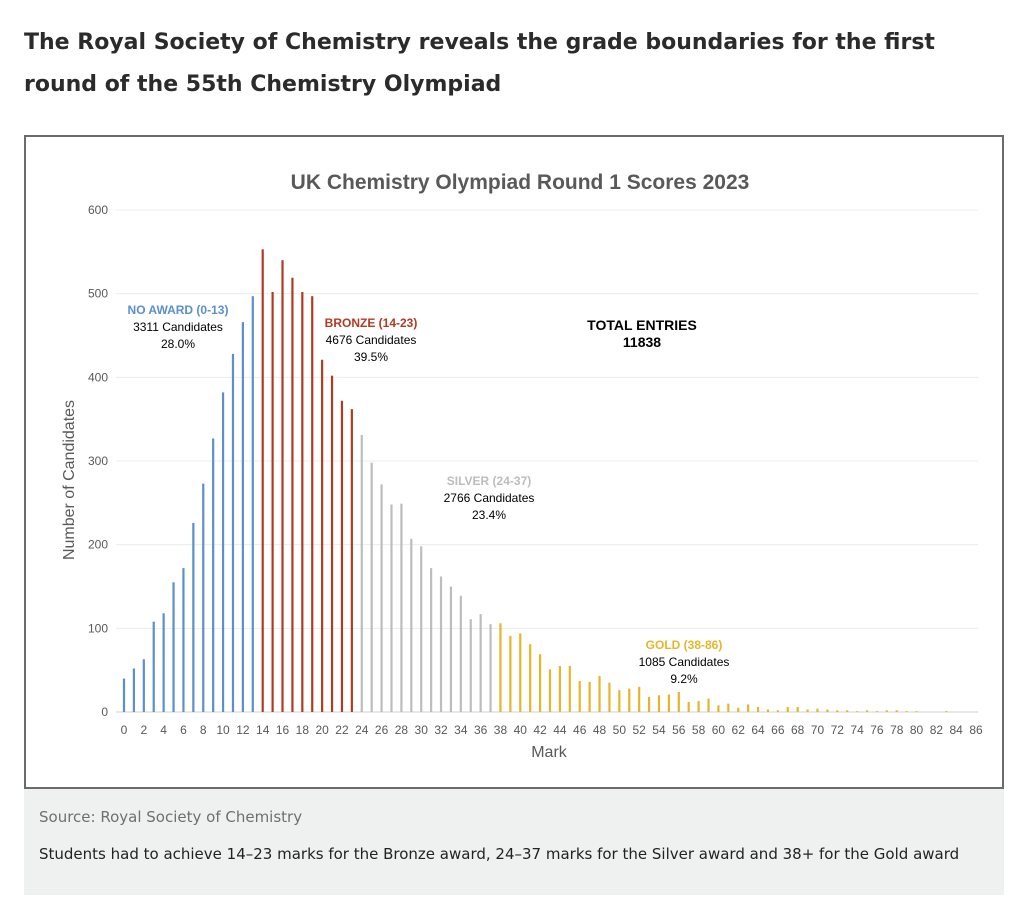 This screenshot has width=1024, height=919. I want to click on x-tick-label: 52, so click(639, 730).